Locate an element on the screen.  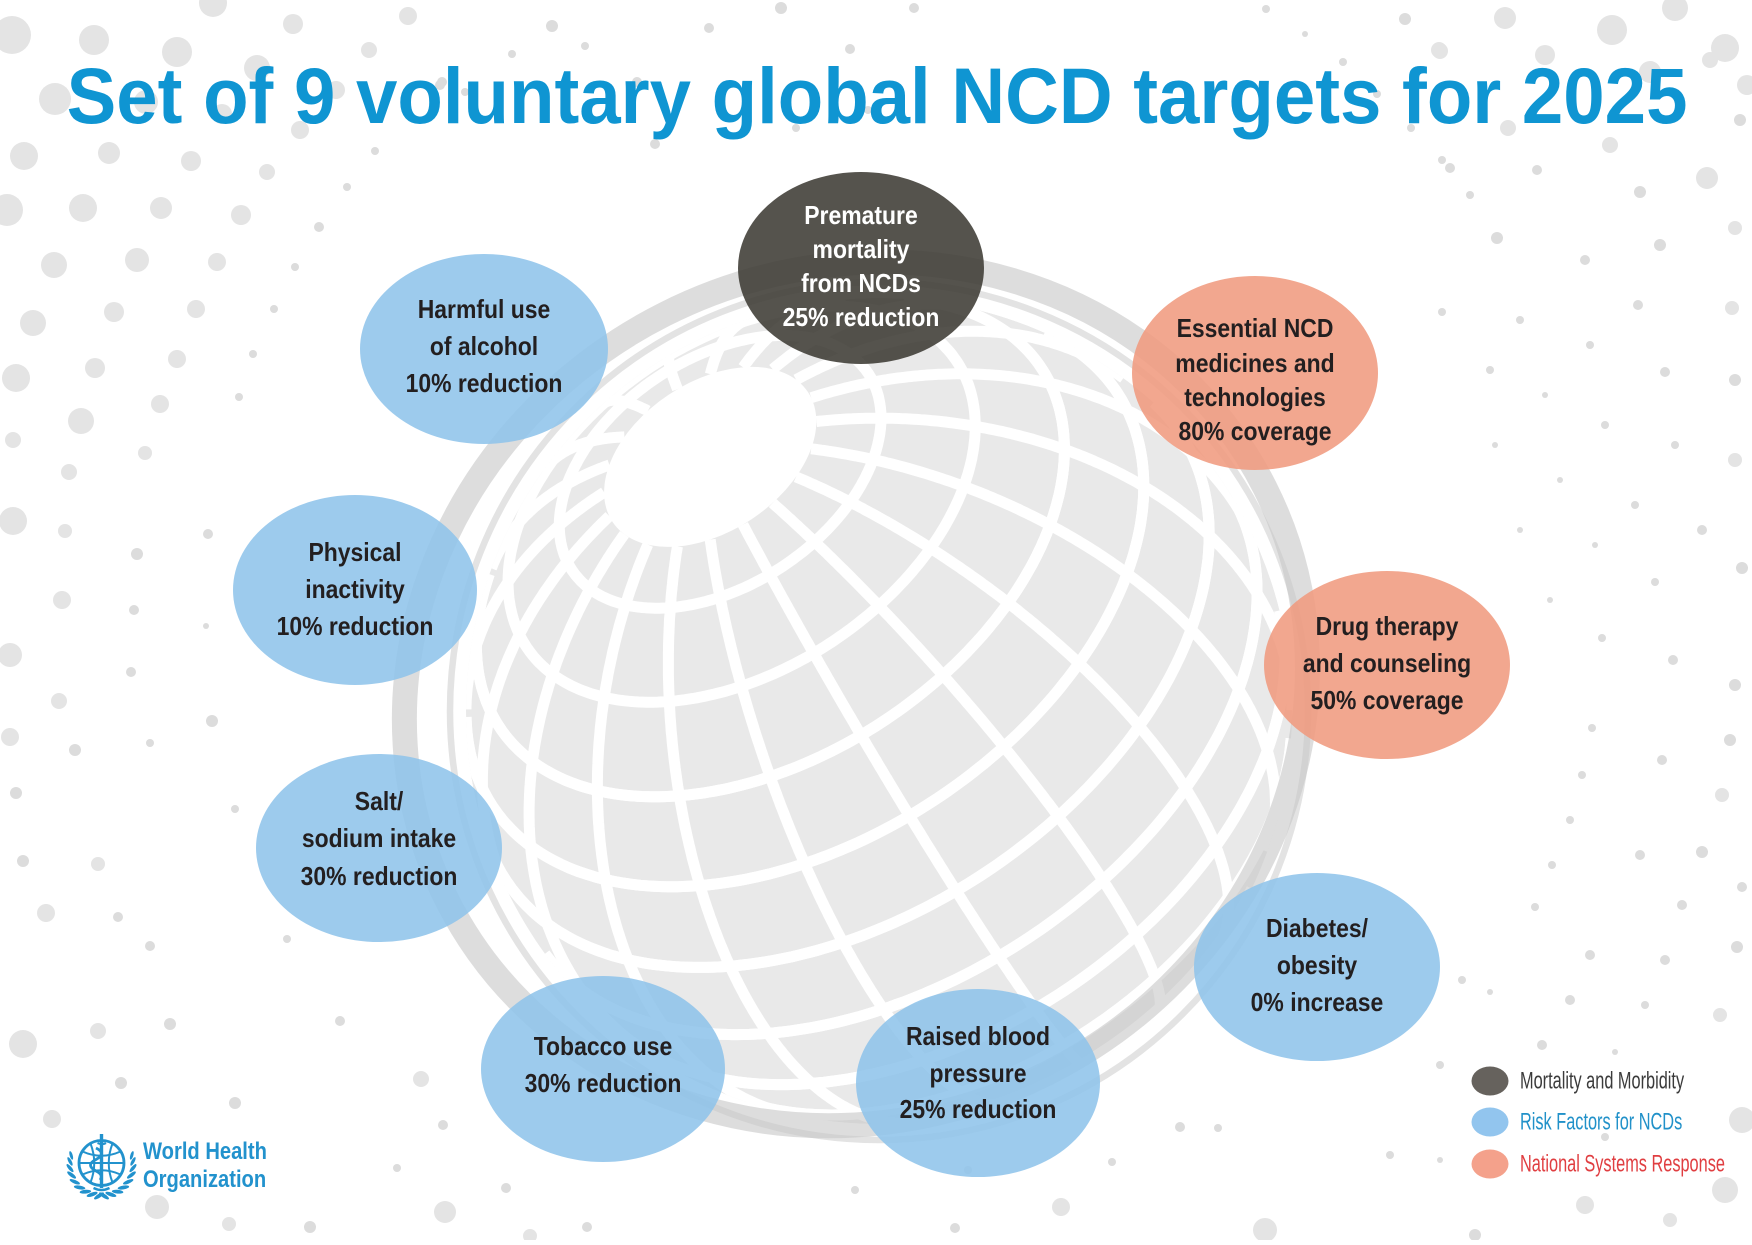
svg-text: pressure is located at coordinates (978, 1074).